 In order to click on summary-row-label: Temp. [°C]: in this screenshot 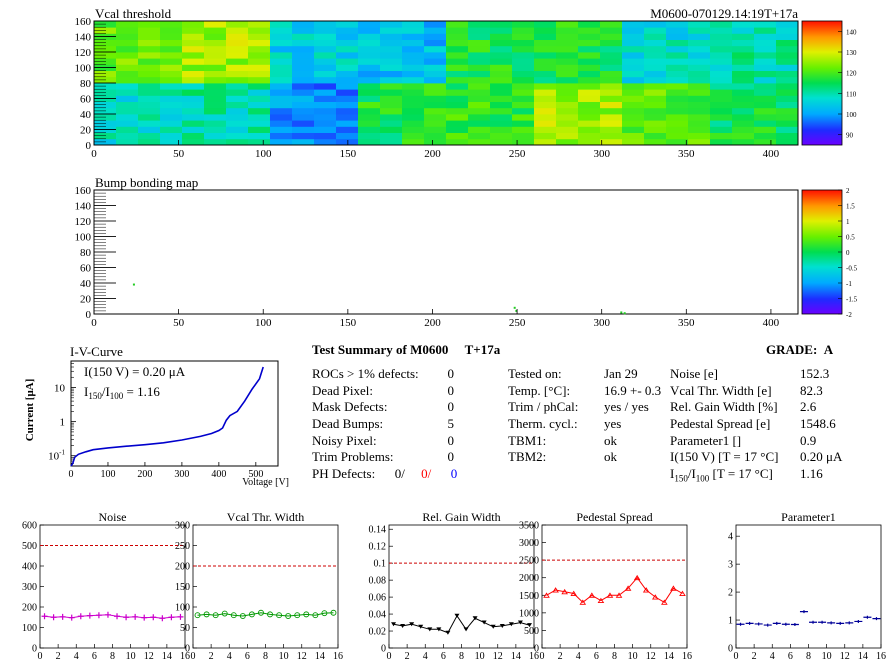, I will do `click(539, 390)`.